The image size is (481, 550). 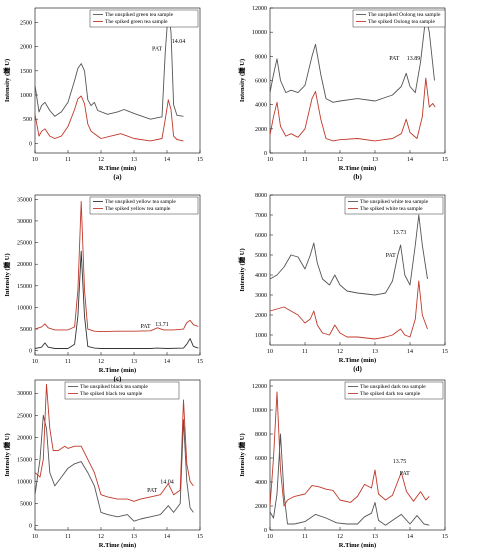 I want to click on y-tick-label: 20000, so click(x=24, y=265).